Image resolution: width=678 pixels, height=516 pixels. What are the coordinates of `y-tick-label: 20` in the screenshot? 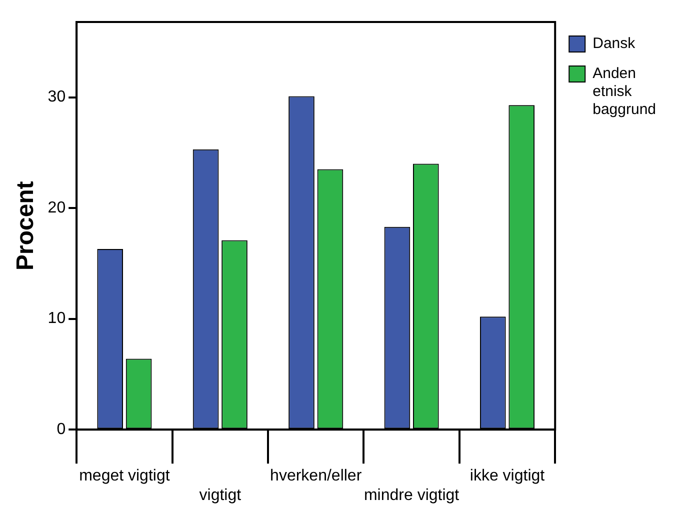 It's located at (57, 207).